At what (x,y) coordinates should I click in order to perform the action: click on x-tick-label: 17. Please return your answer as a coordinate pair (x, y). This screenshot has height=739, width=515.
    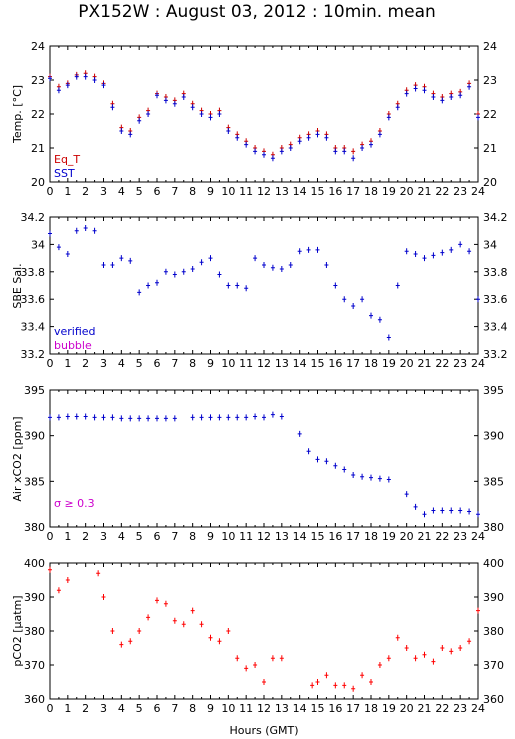
    Looking at the image, I should click on (353, 191).